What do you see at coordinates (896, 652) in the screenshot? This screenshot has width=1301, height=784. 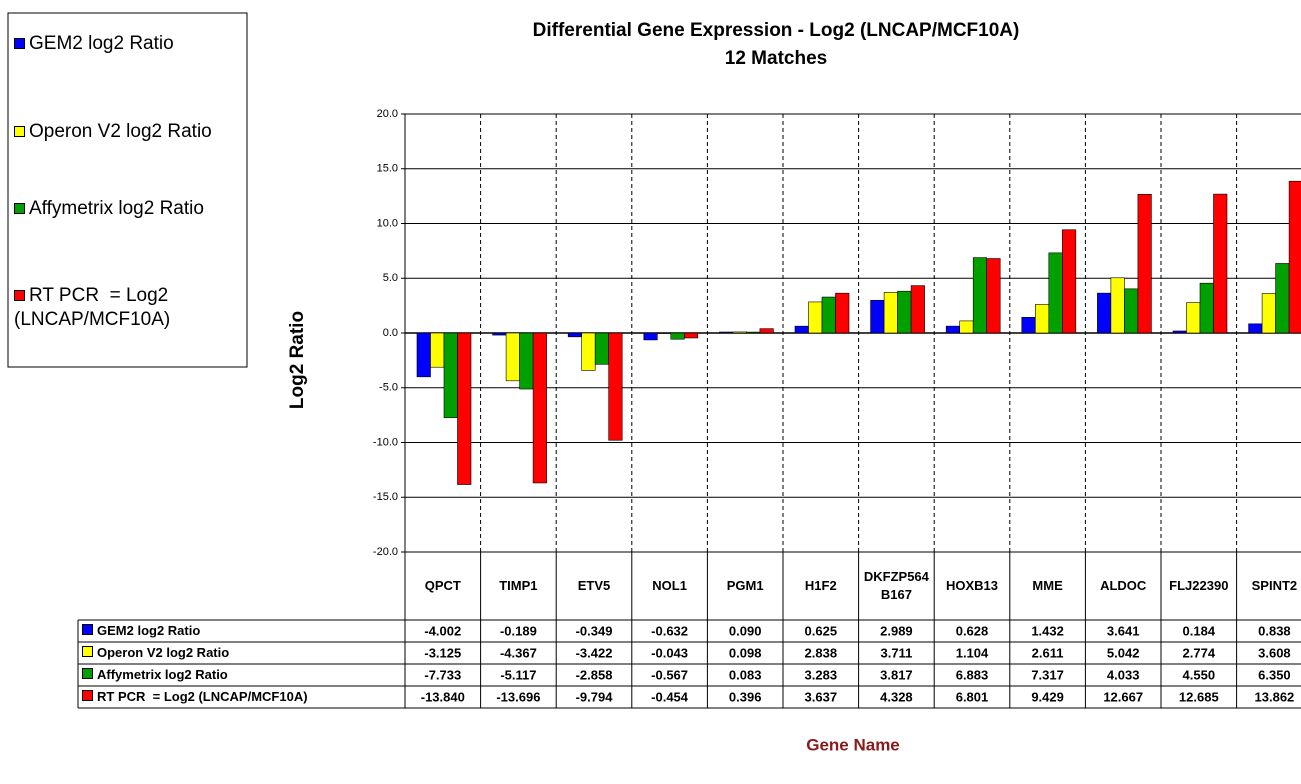 I see `table-value: 3.711` at bounding box center [896, 652].